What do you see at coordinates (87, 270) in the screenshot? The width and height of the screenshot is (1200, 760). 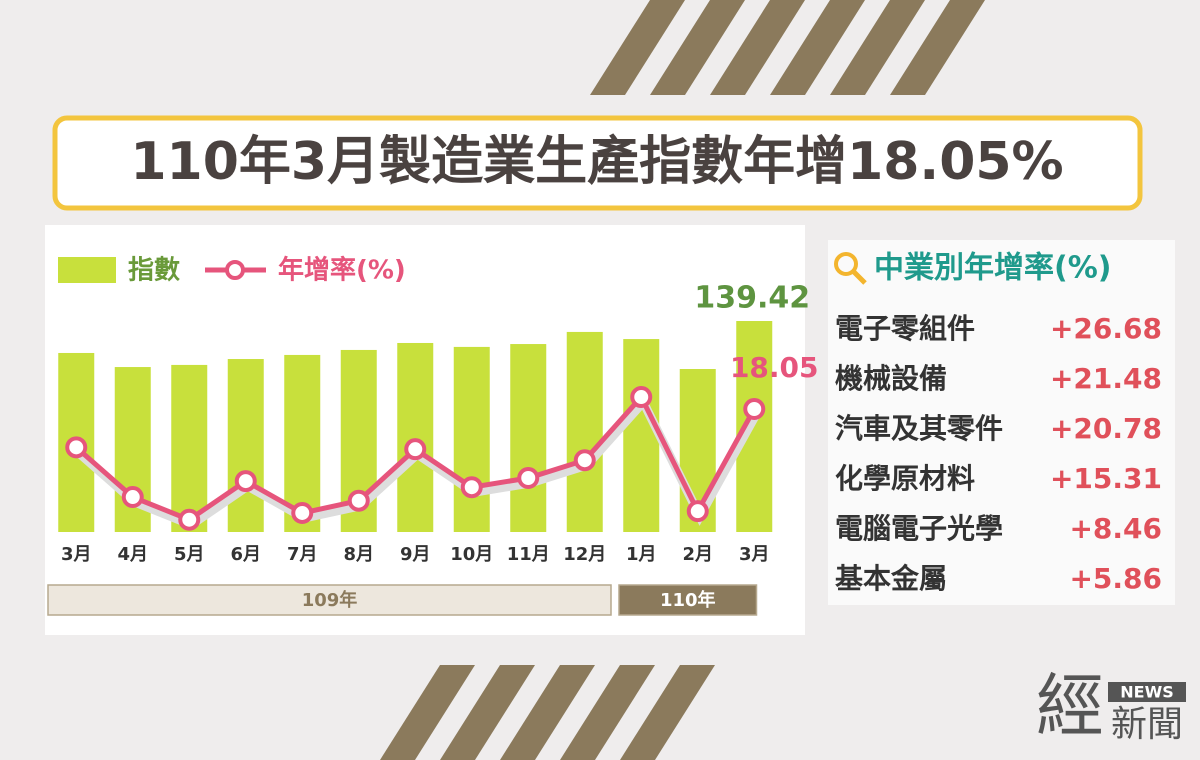 I see `legend-swatch` at bounding box center [87, 270].